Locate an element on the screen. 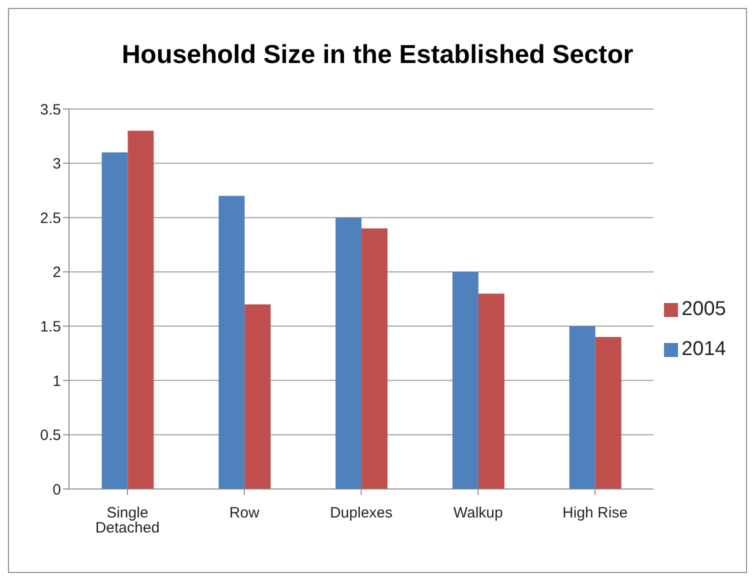  y-tick-label: 0 is located at coordinates (56, 489).